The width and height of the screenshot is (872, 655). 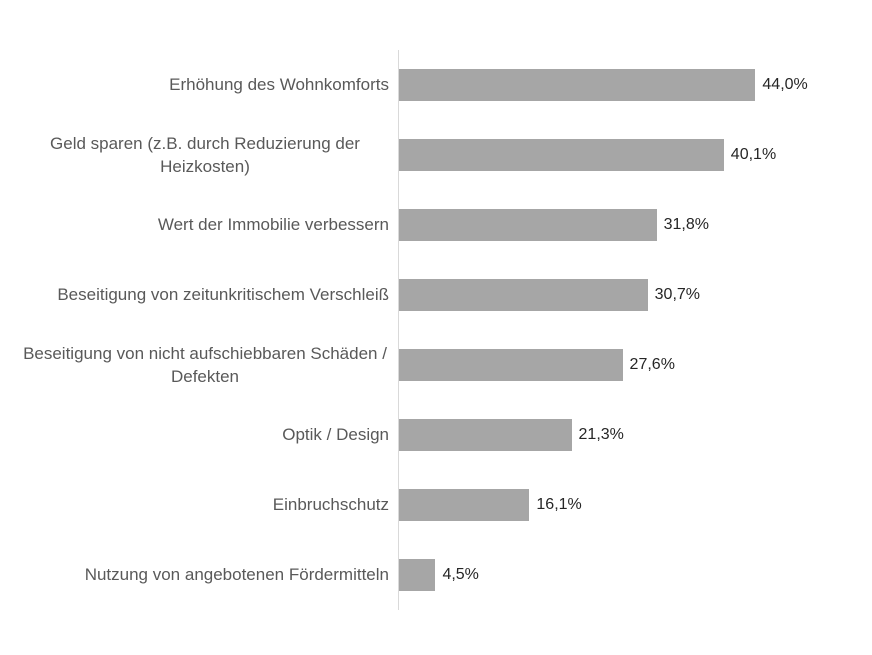 I want to click on bar-cell: 27,6%, so click(x=635, y=365).